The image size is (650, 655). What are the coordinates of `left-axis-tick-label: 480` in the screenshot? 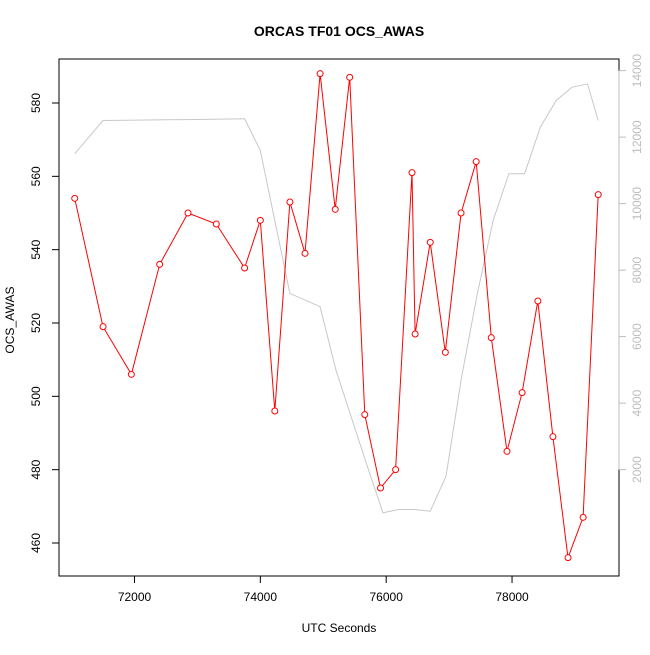 It's located at (36, 469).